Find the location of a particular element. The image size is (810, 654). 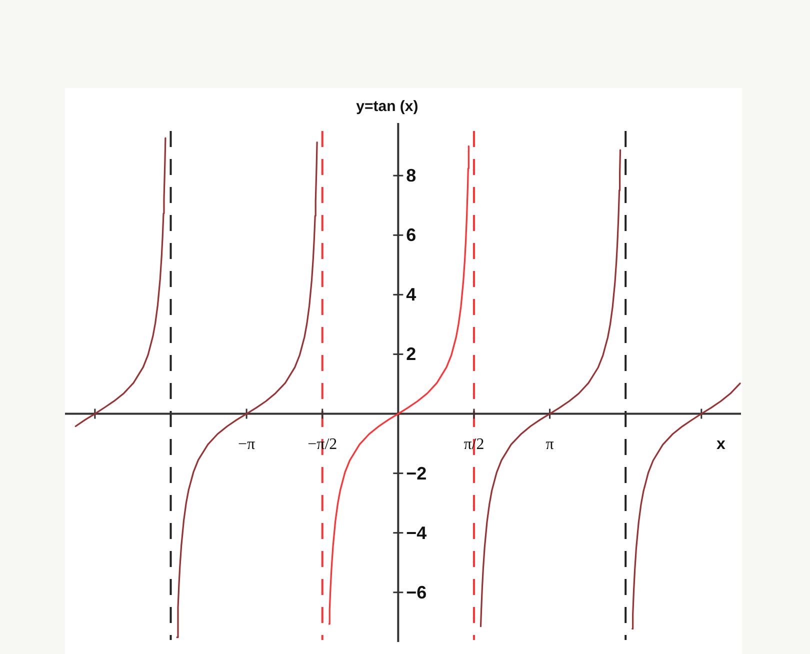

chart-title: y=tan (x) is located at coordinates (387, 107).